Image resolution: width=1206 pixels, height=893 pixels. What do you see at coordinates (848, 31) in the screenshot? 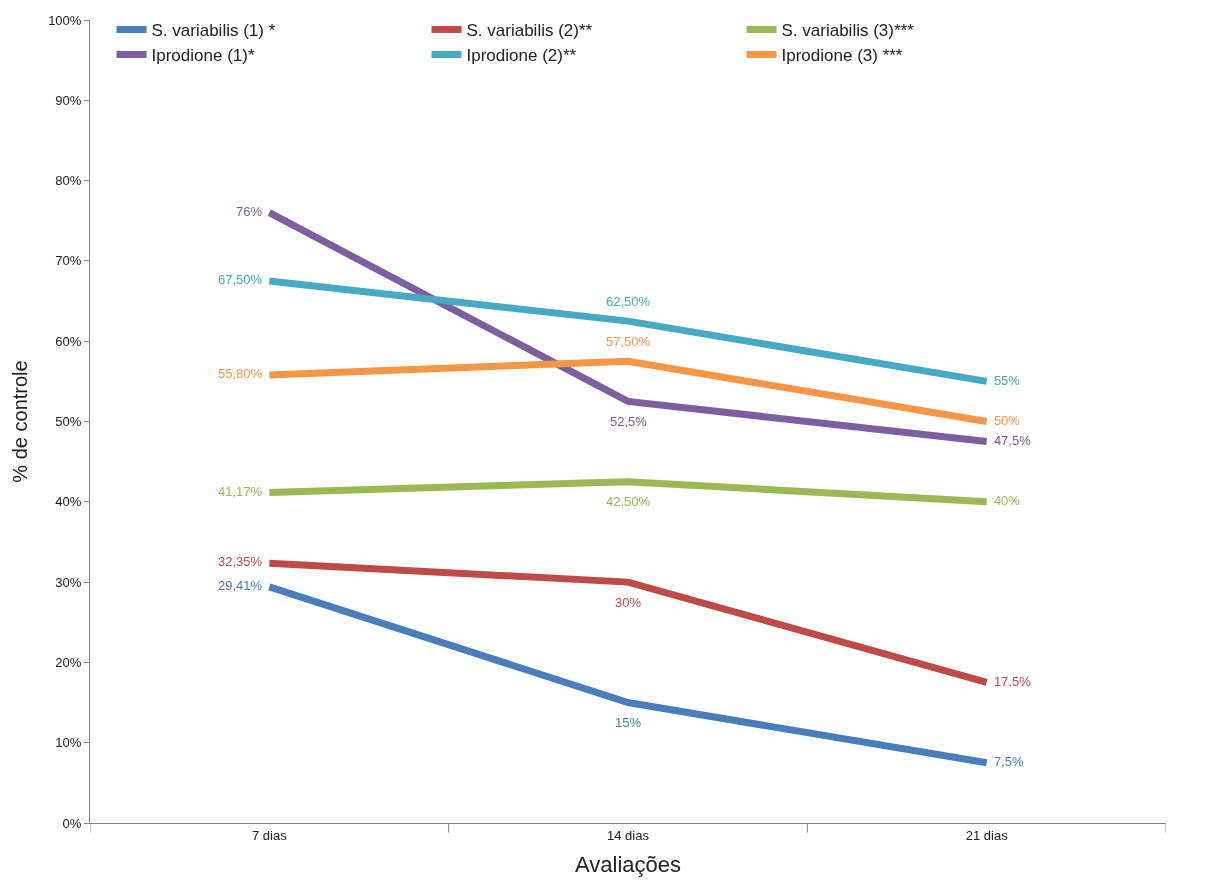
I see `legend-label: S. variabilis (3)***` at bounding box center [848, 31].